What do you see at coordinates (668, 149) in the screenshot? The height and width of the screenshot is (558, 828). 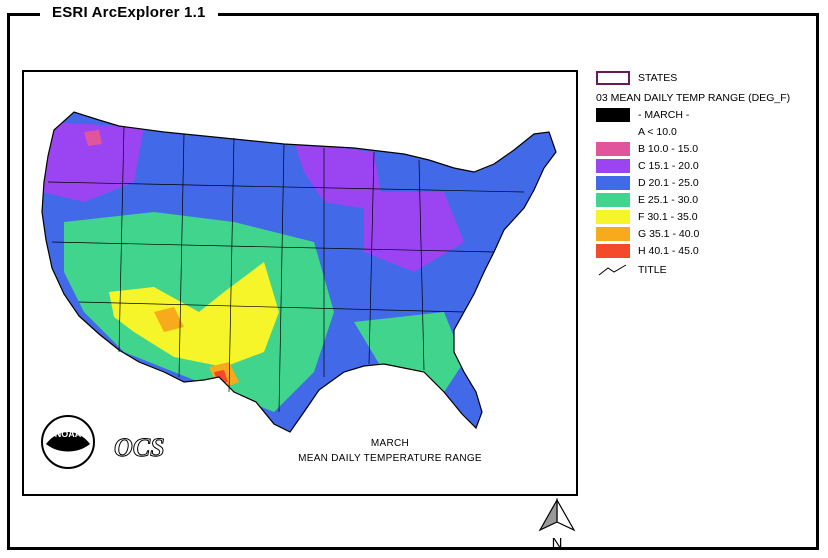 I see `legend-class-label: B 10.0 - 15.0` at bounding box center [668, 149].